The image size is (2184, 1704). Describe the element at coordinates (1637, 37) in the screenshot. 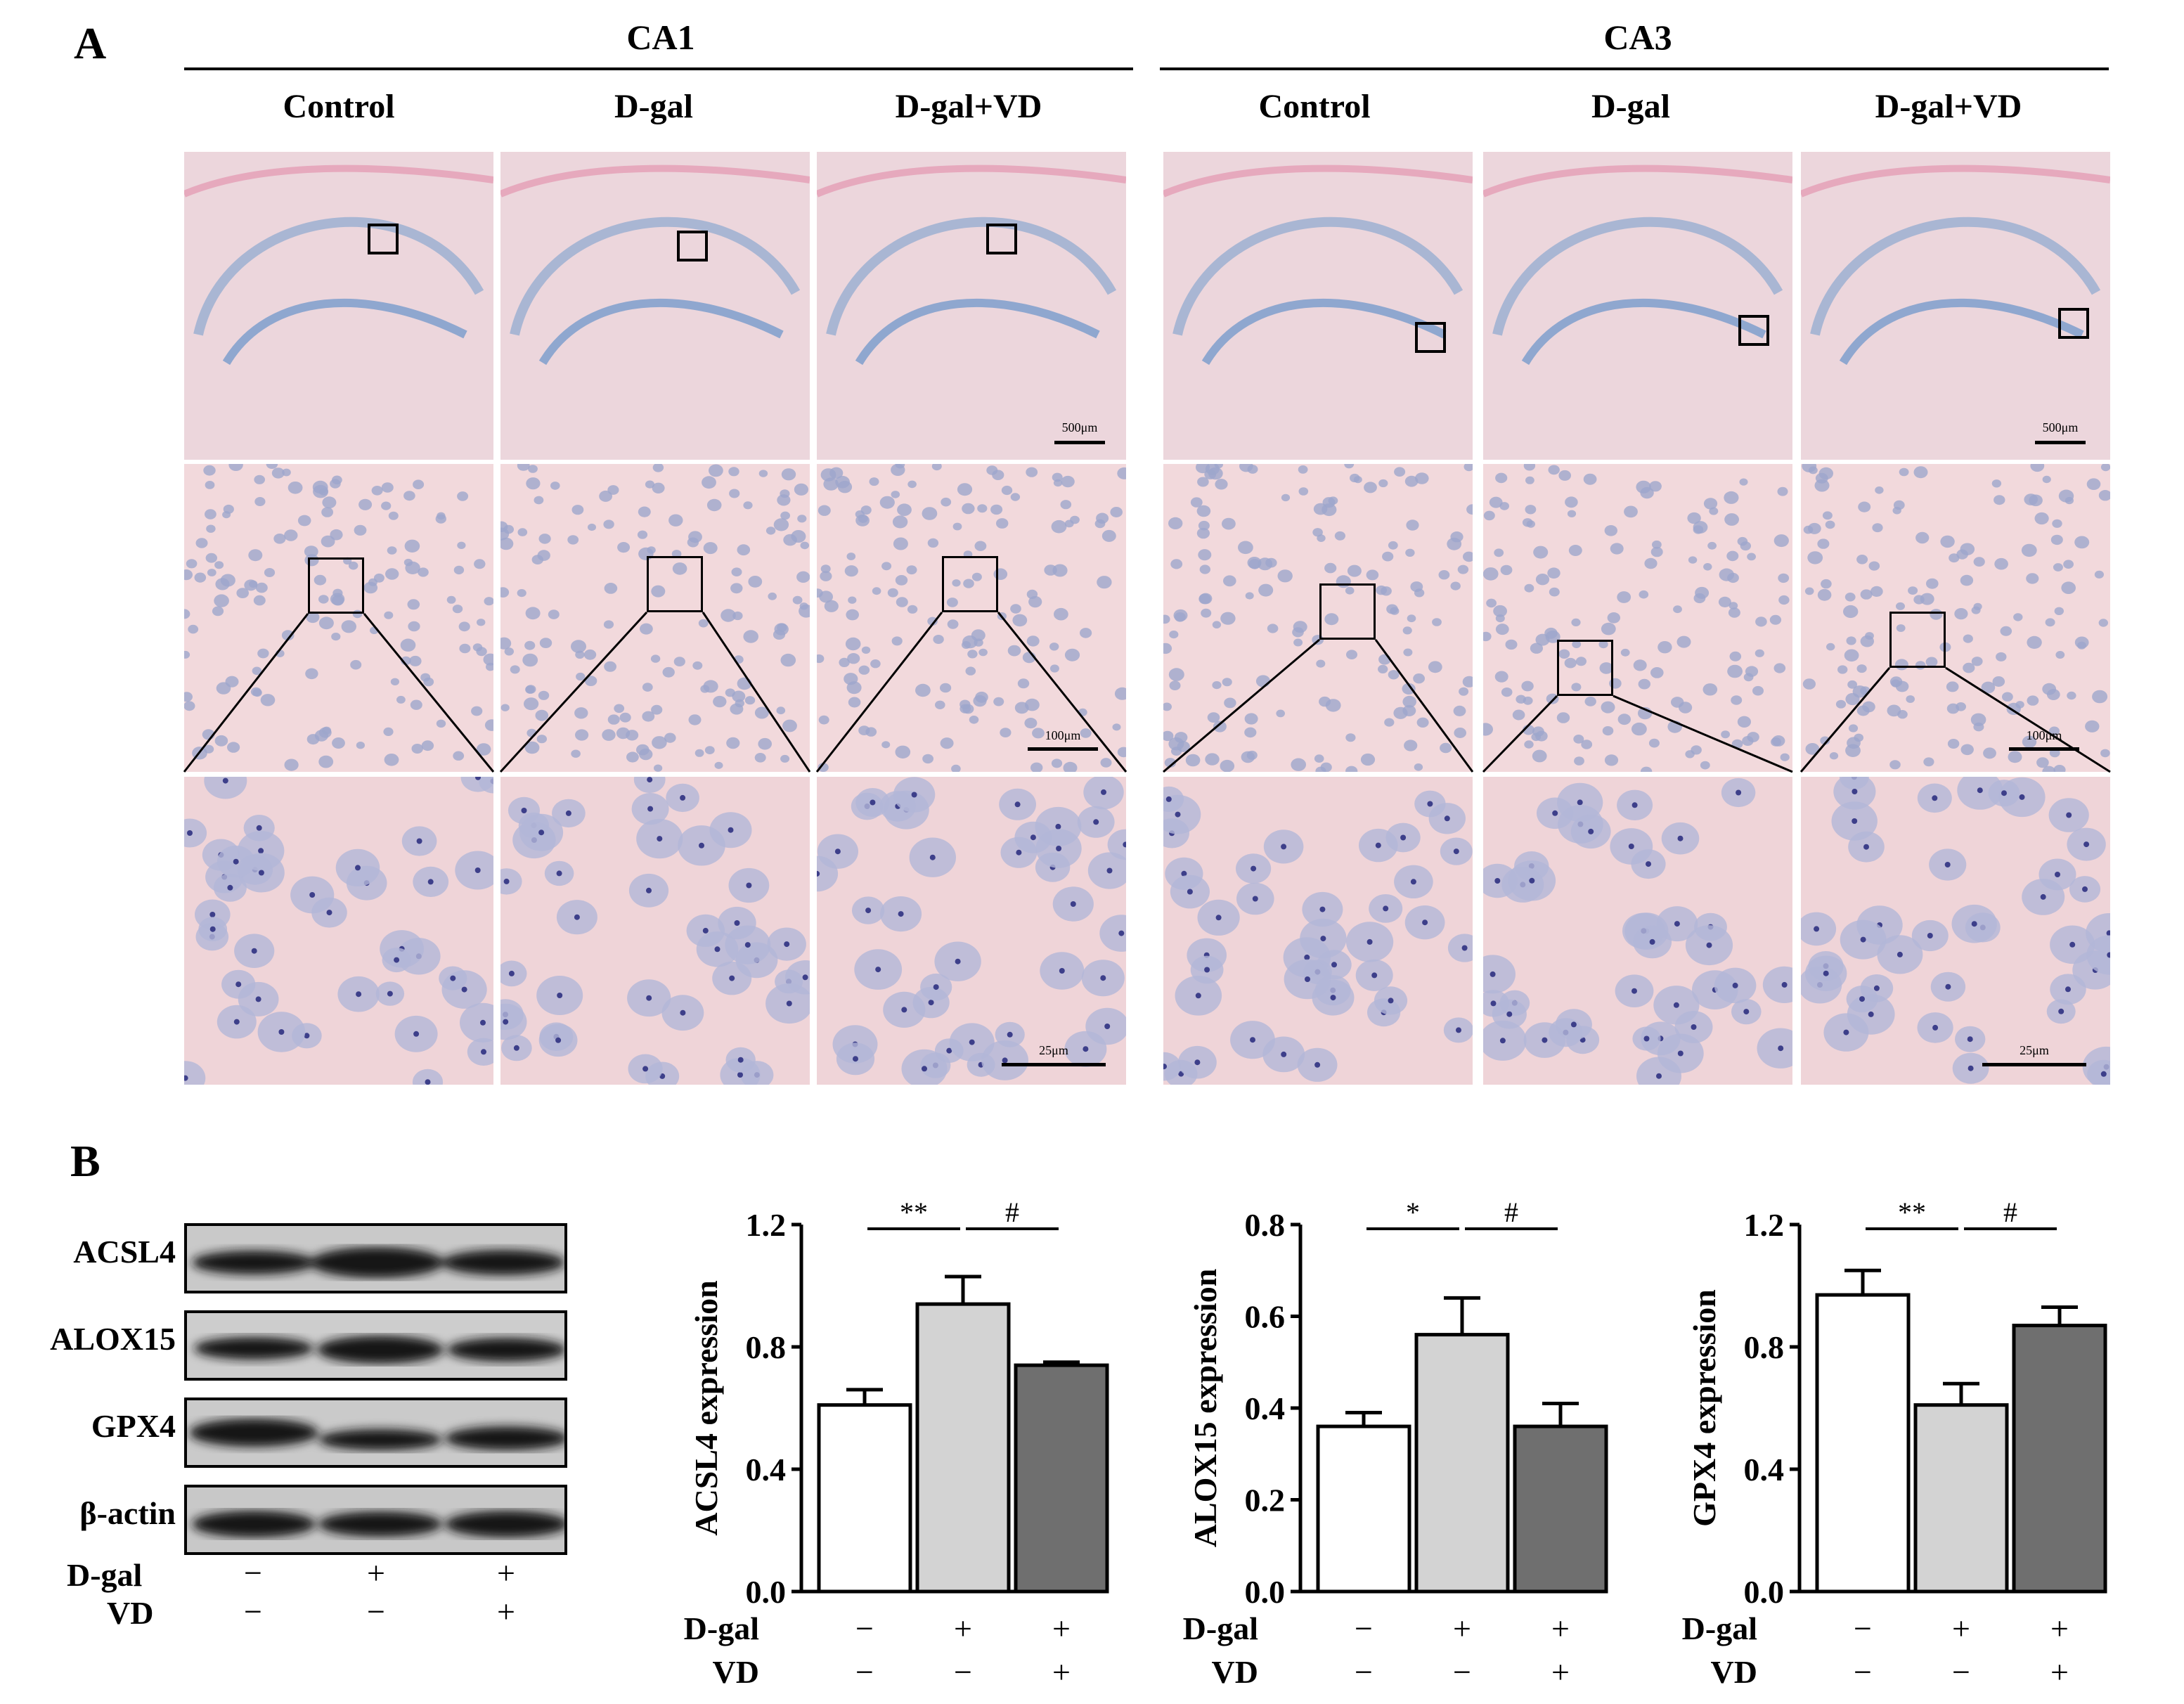

I see `region-label-ca3: CA3` at that location.